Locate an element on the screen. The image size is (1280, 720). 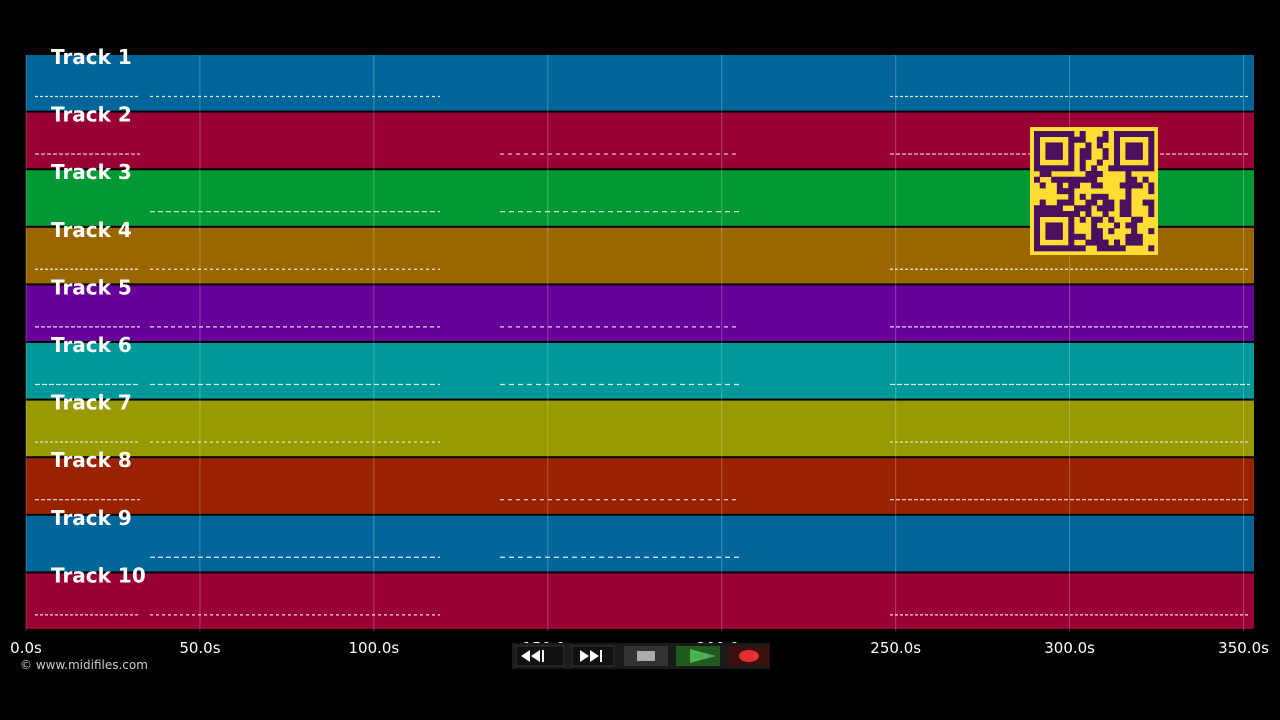
x-tick-label: 50.0s is located at coordinates (199, 648).